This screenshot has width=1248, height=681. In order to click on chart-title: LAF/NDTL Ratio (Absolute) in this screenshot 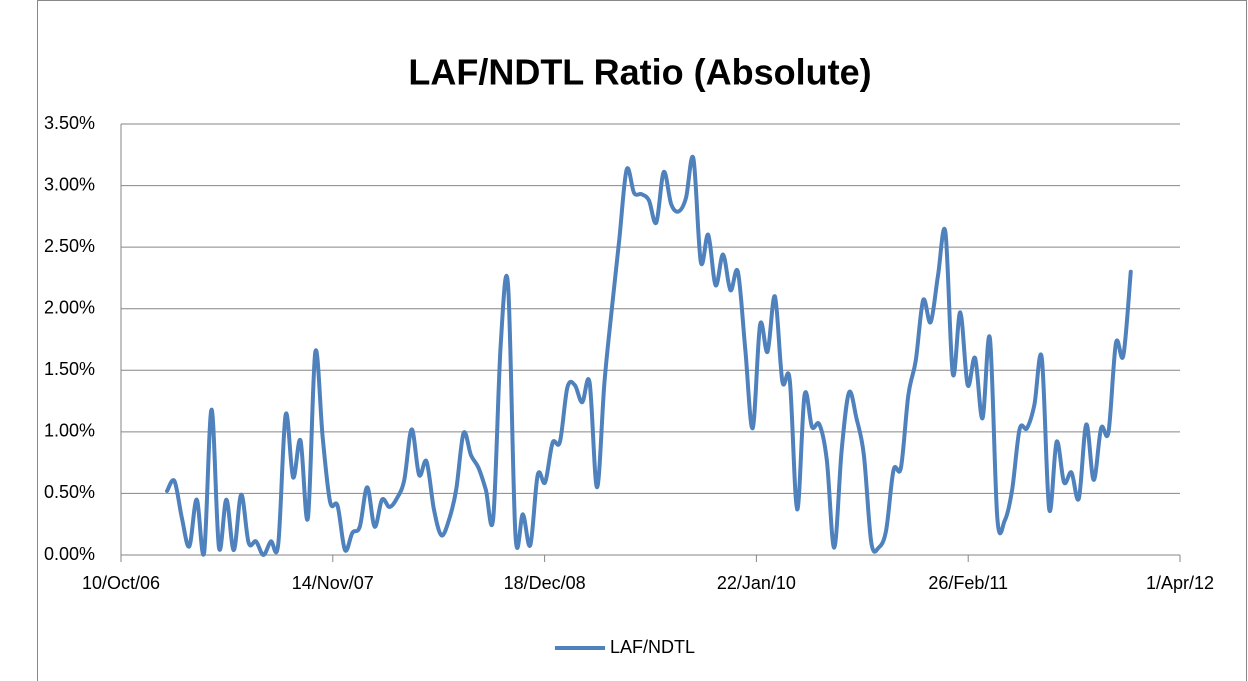, I will do `click(639, 72)`.